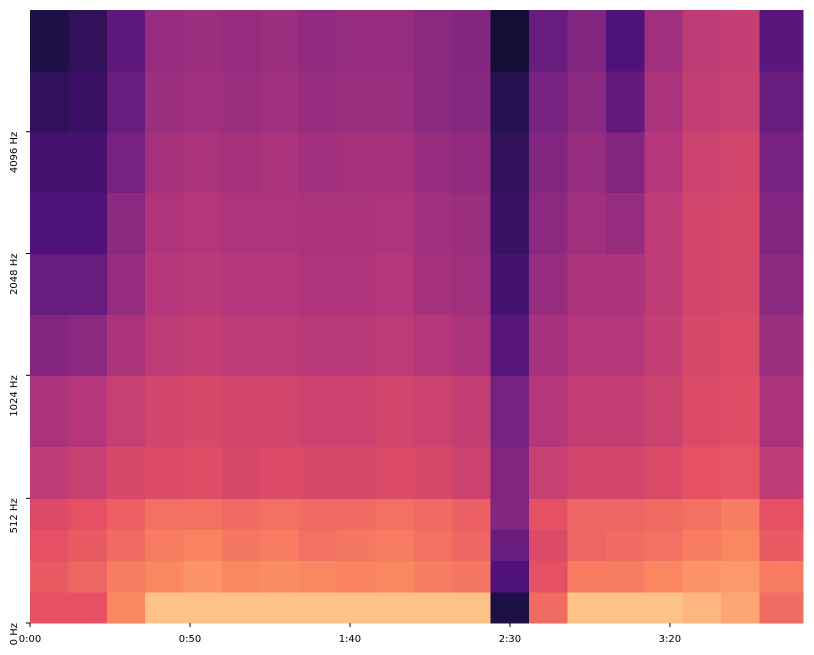  I want to click on y-tick-label: 2048 Hz, so click(14, 274).